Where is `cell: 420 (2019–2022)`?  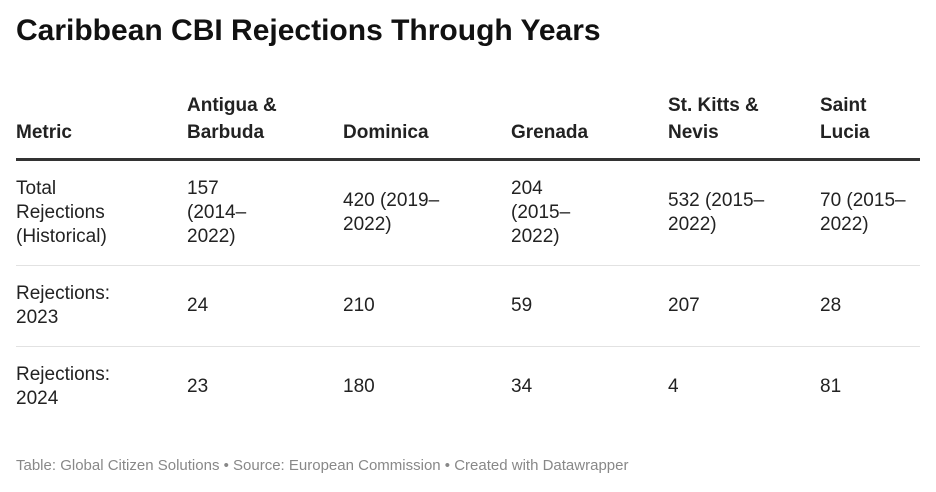
cell: 420 (2019–2022) is located at coordinates (427, 212).